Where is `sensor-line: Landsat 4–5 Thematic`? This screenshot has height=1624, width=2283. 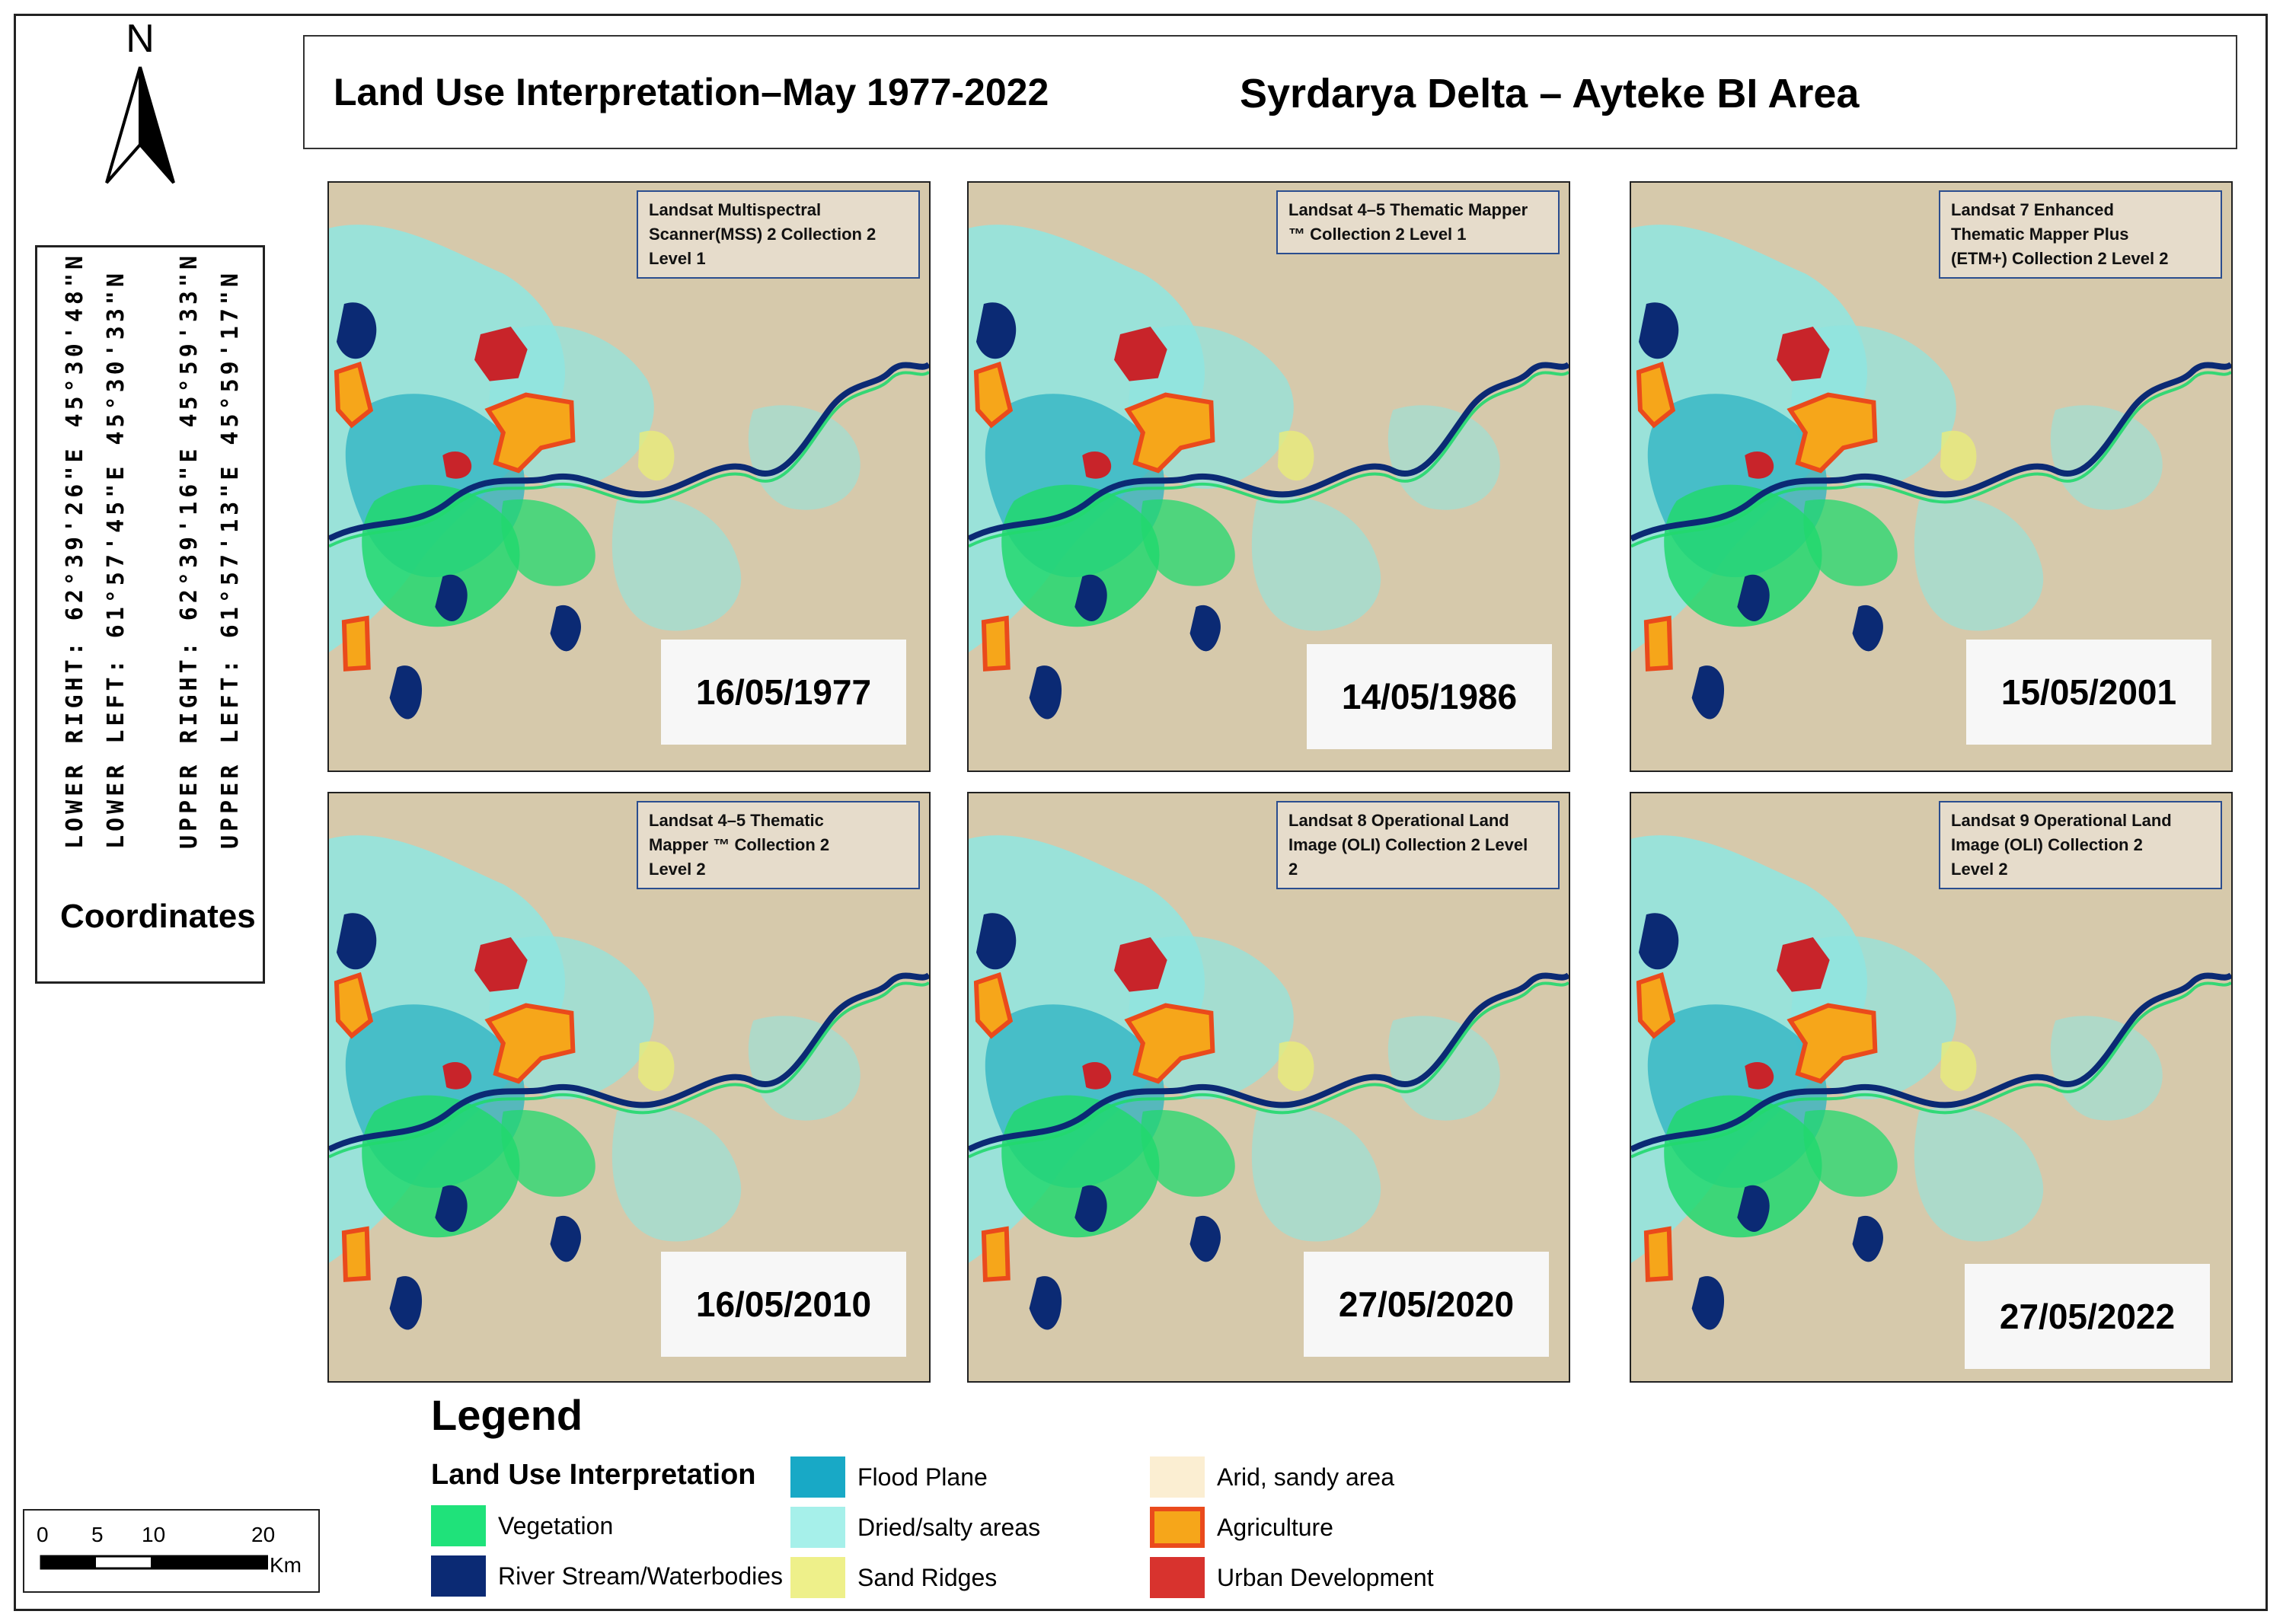 sensor-line: Landsat 4–5 Thematic is located at coordinates (737, 820).